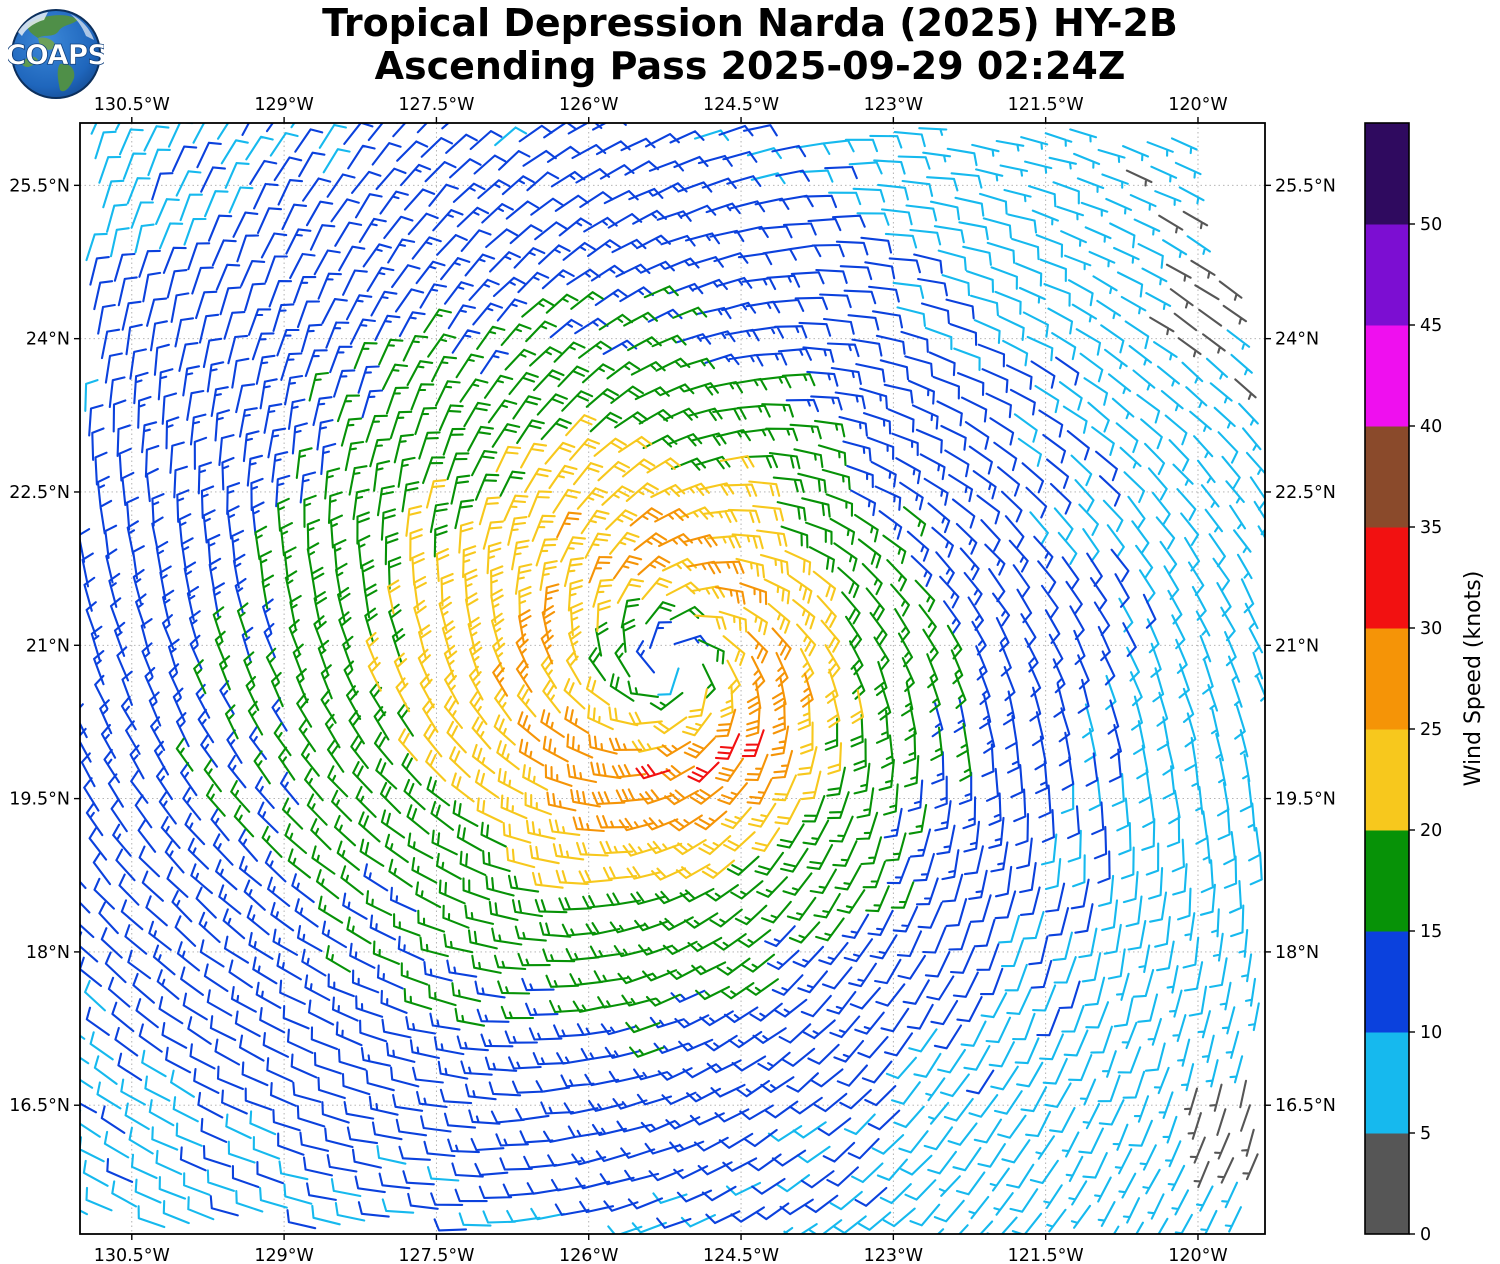 This screenshot has height=1264, width=1500. What do you see at coordinates (1431, 932) in the screenshot?
I see `colorbar-tick-label: 15` at bounding box center [1431, 932].